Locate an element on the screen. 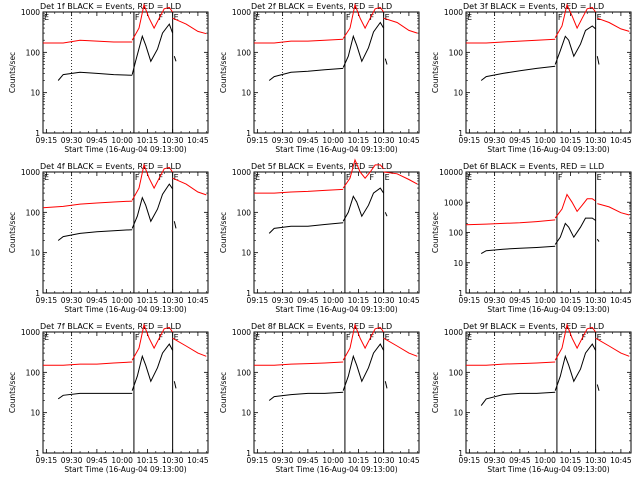 Image resolution: width=640 pixels, height=480 pixels. panel-title: Det 2f BLACK = Events, RED = LLD is located at coordinates (321, 6).